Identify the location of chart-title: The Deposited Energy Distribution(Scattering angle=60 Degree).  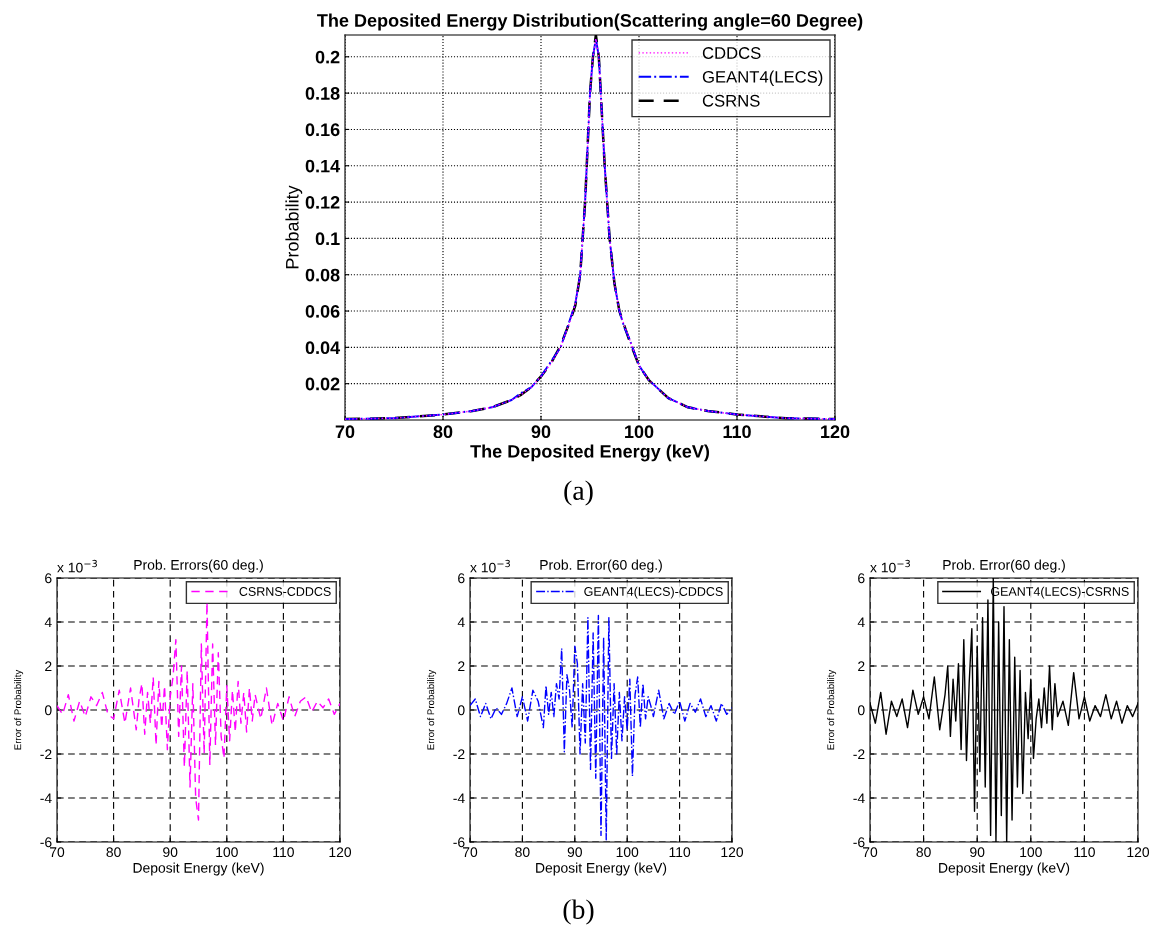
(590, 22).